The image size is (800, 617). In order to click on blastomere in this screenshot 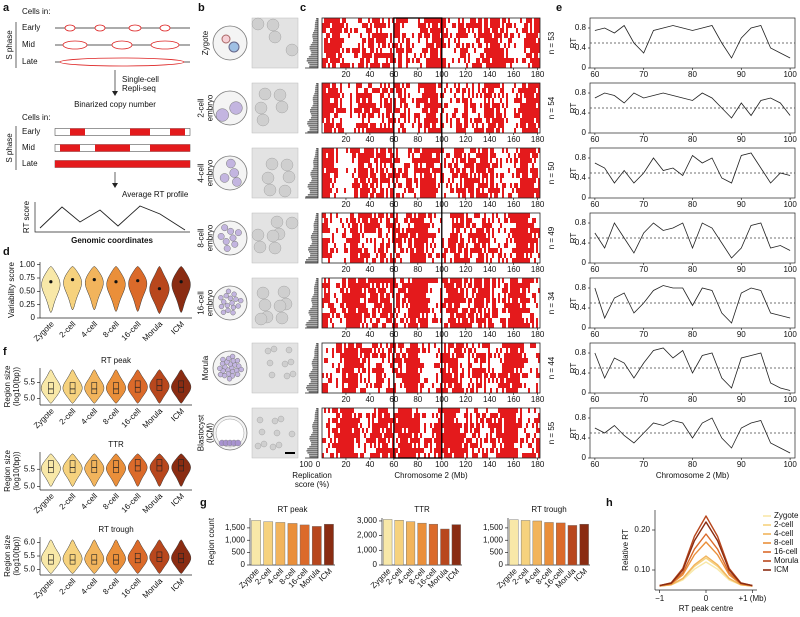, I will do `click(233, 238)`.